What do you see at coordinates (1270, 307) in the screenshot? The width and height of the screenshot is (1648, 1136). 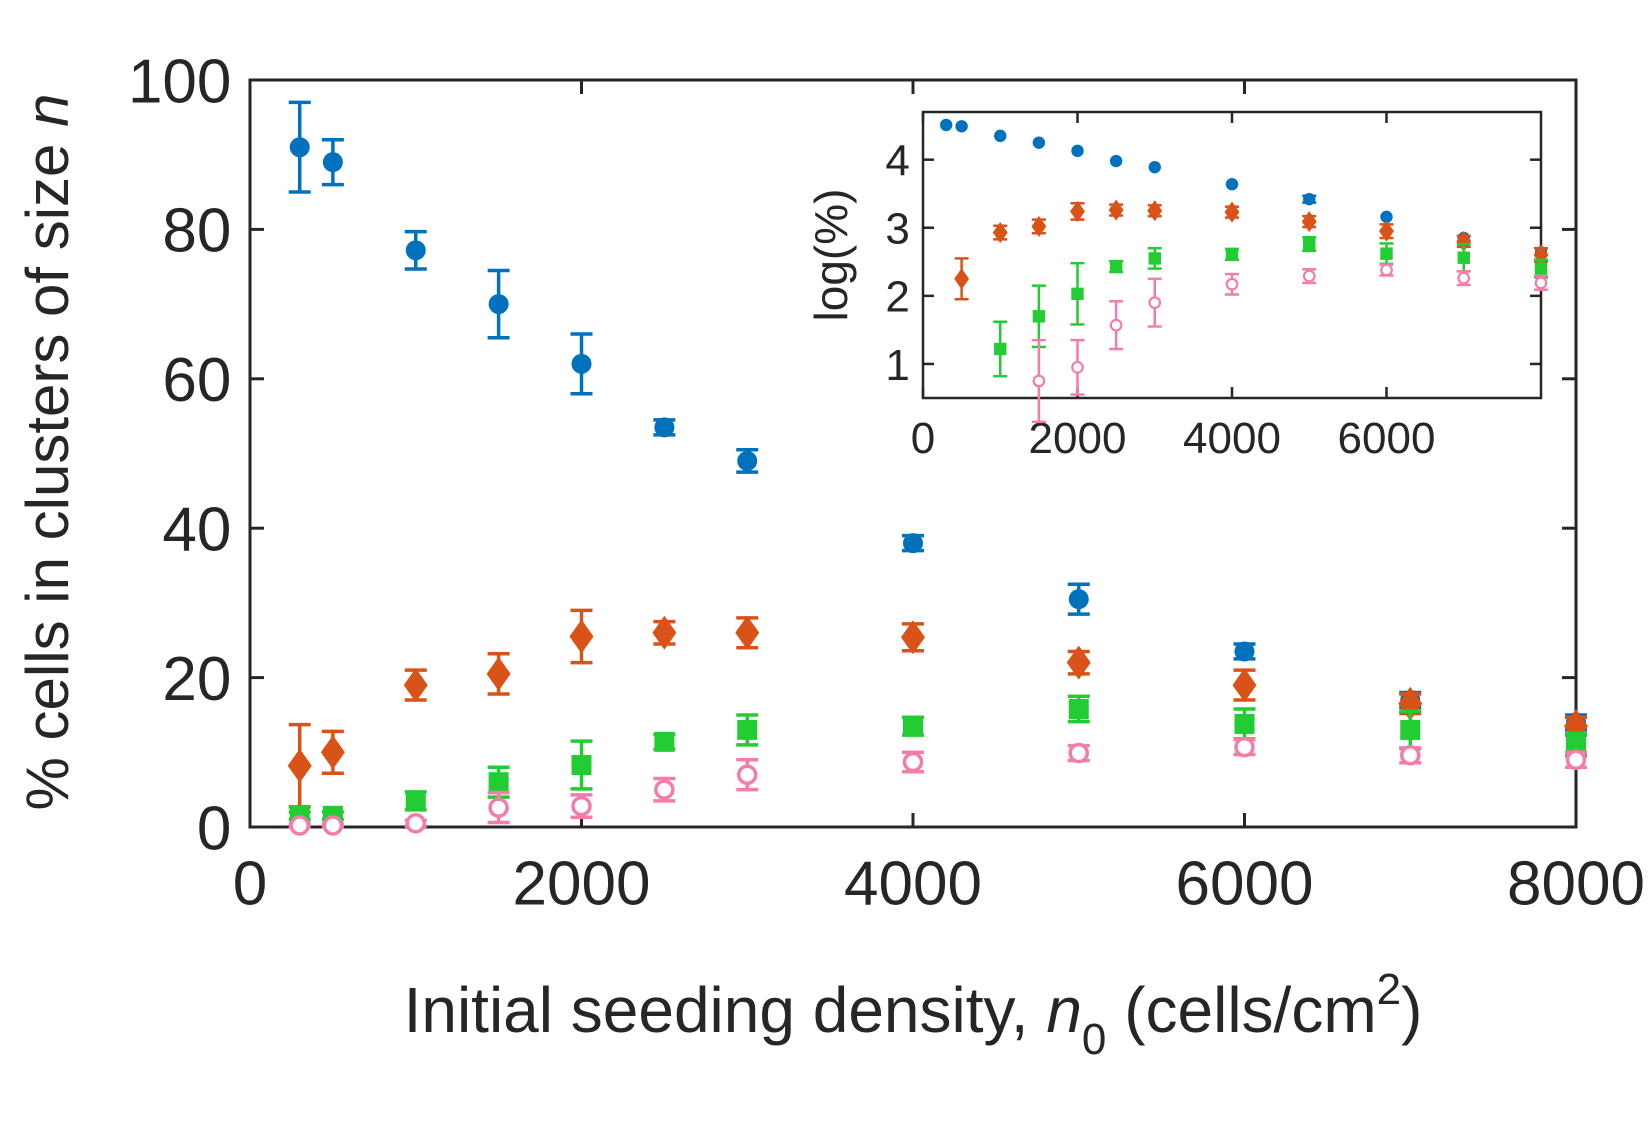 I see `series-green-squares` at bounding box center [1270, 307].